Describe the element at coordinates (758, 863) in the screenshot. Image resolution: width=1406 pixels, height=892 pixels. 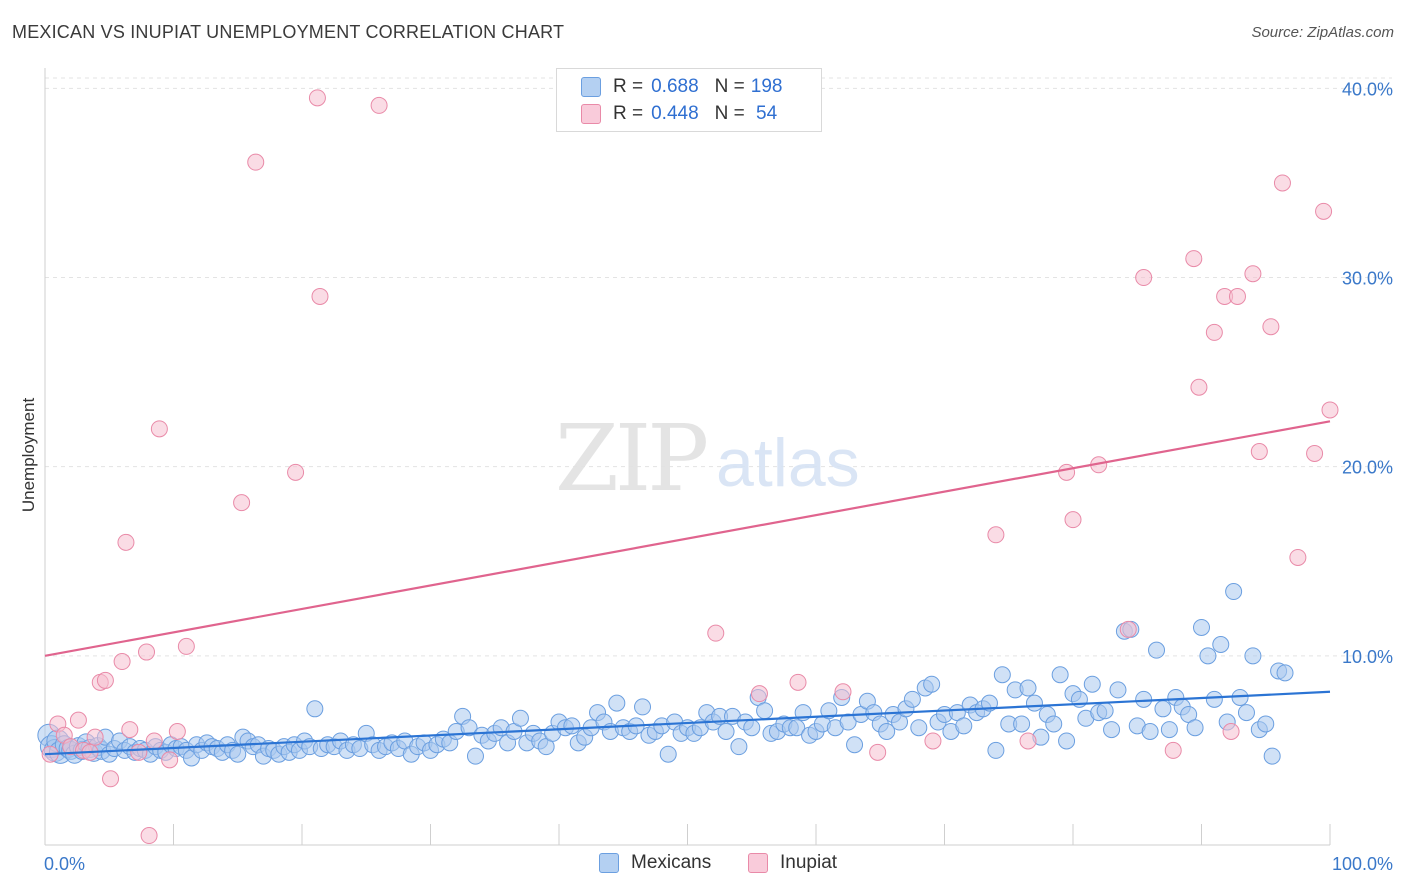
I see `bottom-inupiat-swatch` at that location.